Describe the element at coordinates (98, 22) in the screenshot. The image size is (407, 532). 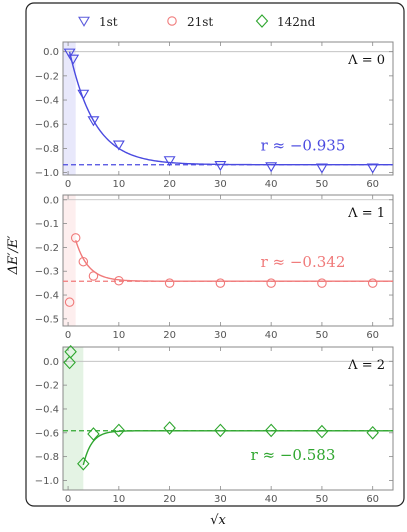
I see `legend-entry: 1st` at that location.